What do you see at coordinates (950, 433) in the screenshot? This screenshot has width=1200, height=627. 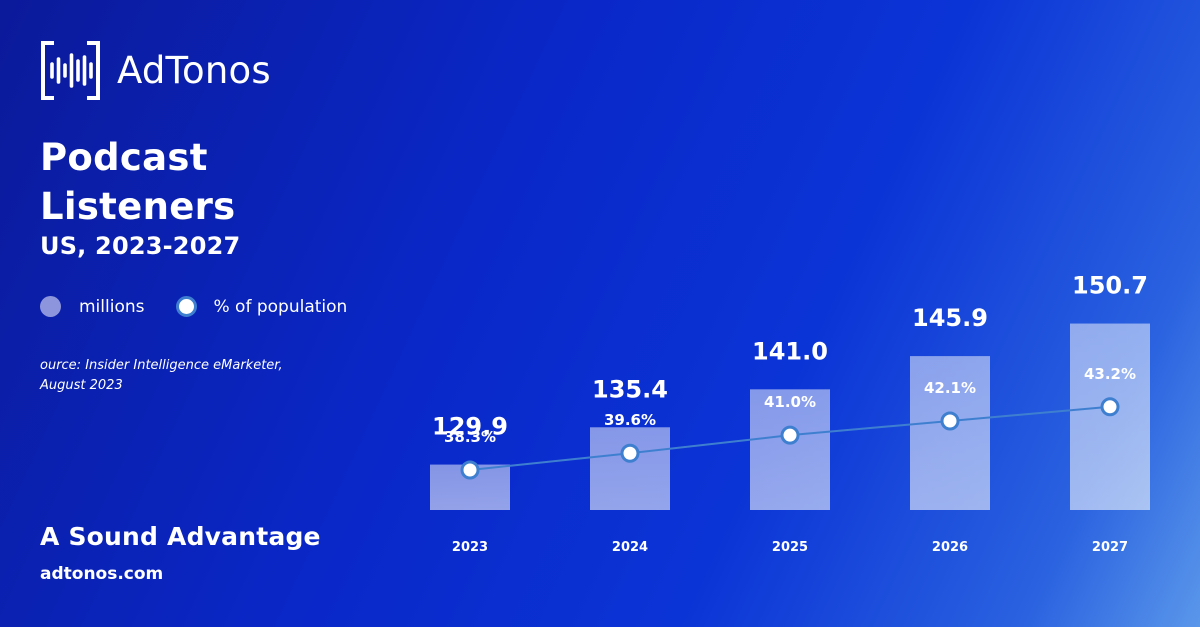 I see `bar-2026` at bounding box center [950, 433].